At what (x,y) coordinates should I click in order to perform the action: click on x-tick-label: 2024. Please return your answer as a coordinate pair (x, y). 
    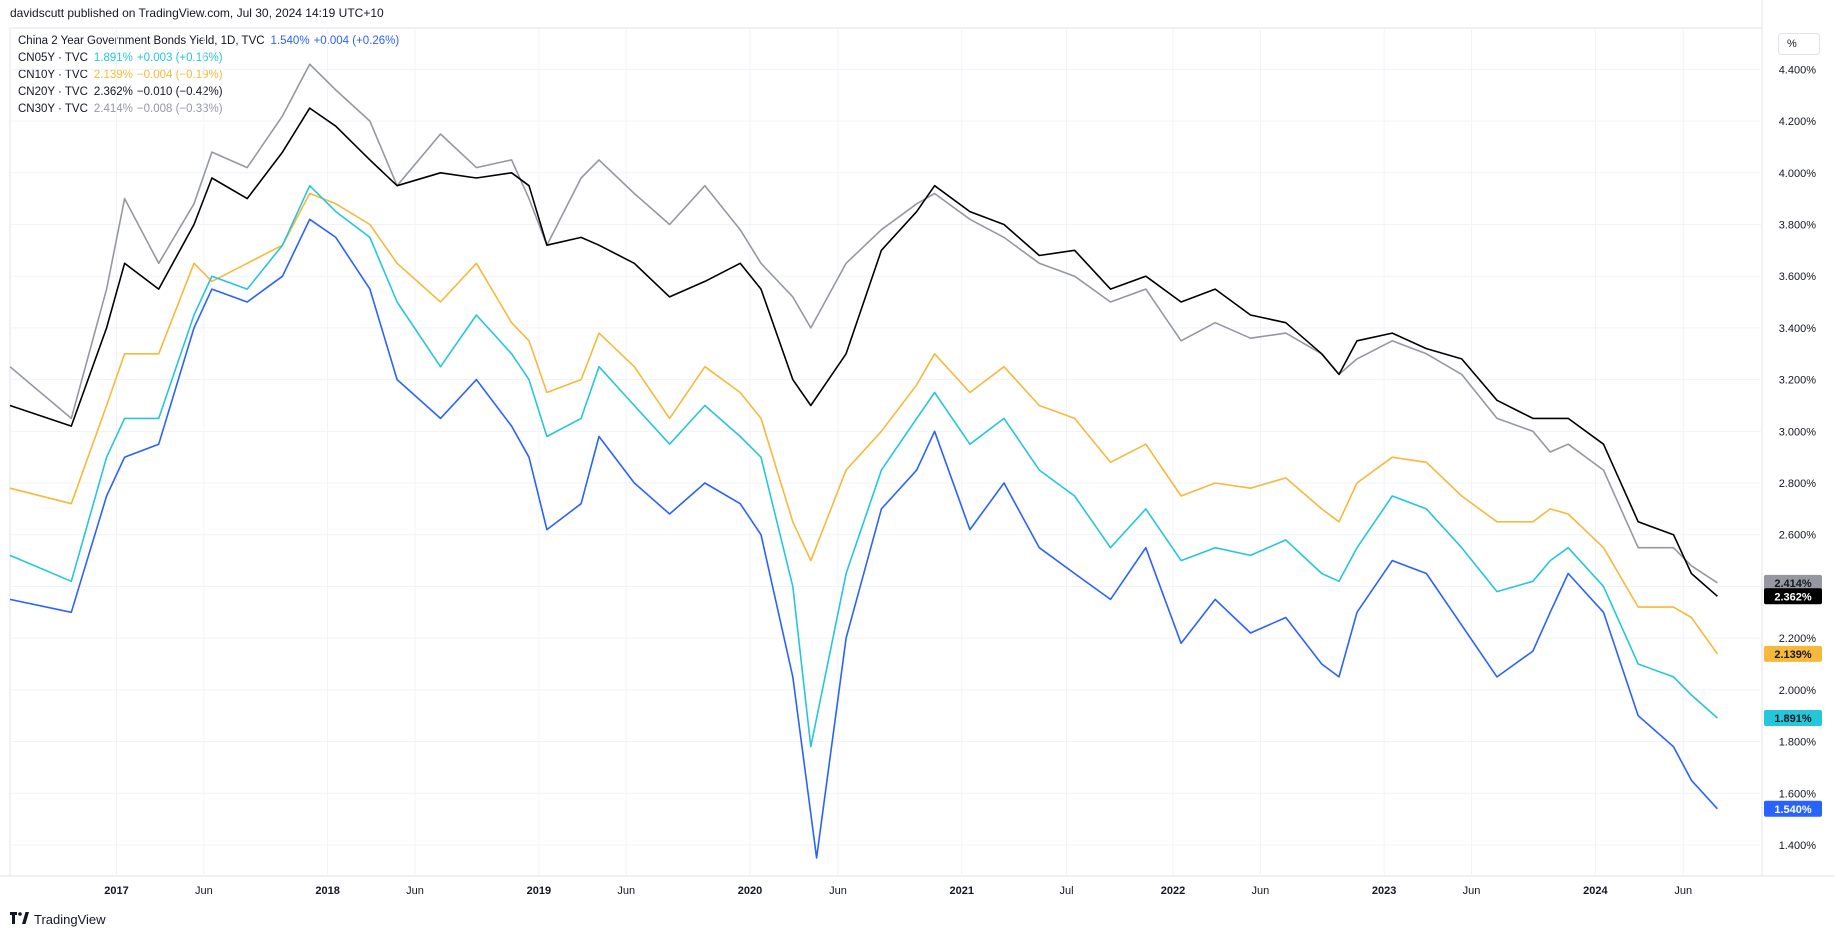
    Looking at the image, I should click on (1595, 891).